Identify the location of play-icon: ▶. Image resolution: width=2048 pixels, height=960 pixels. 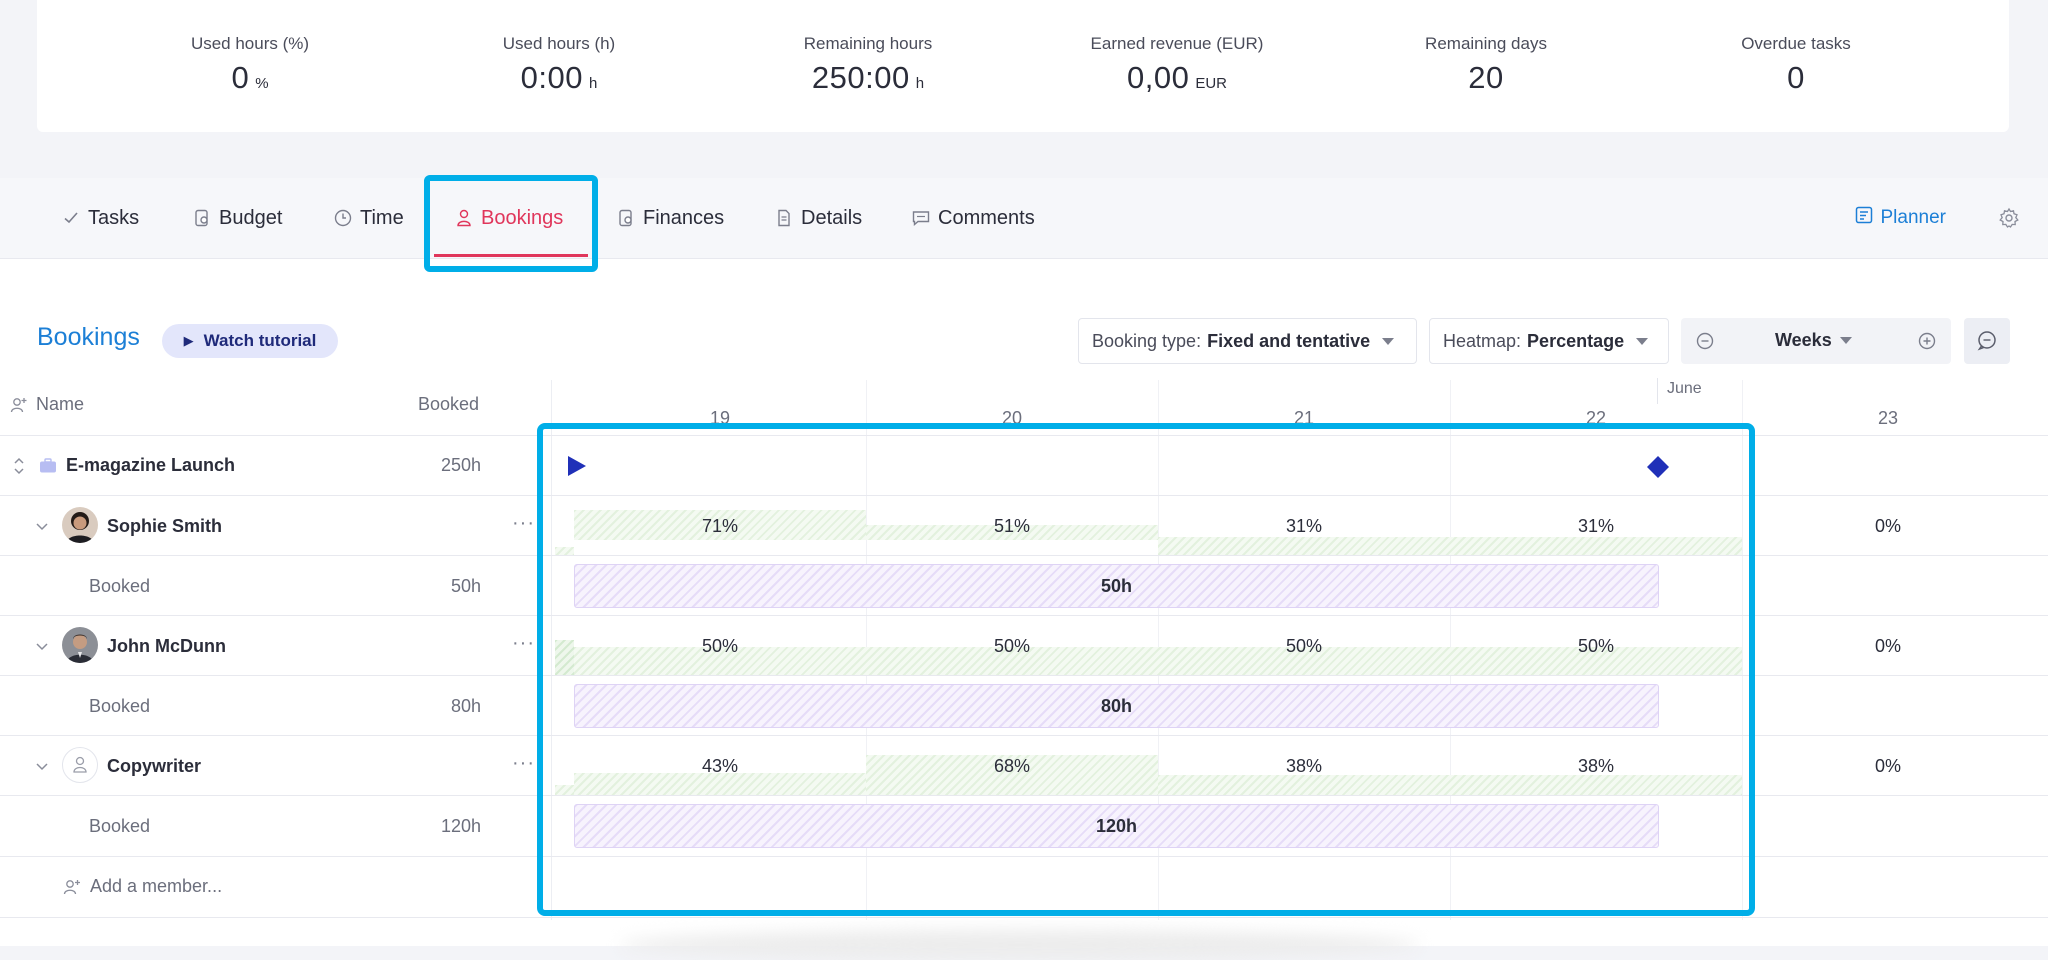
(188, 340).